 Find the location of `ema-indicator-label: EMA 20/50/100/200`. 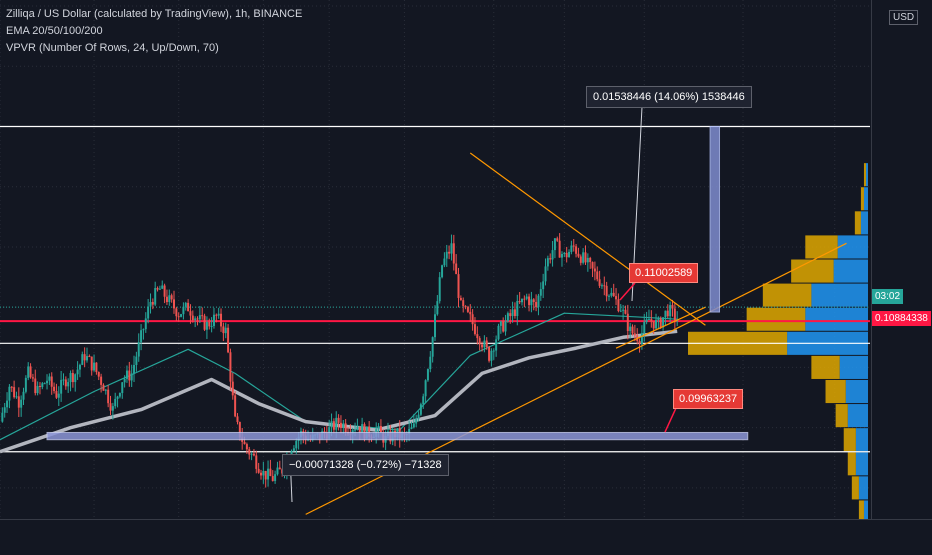

ema-indicator-label: EMA 20/50/100/200 is located at coordinates (54, 31).